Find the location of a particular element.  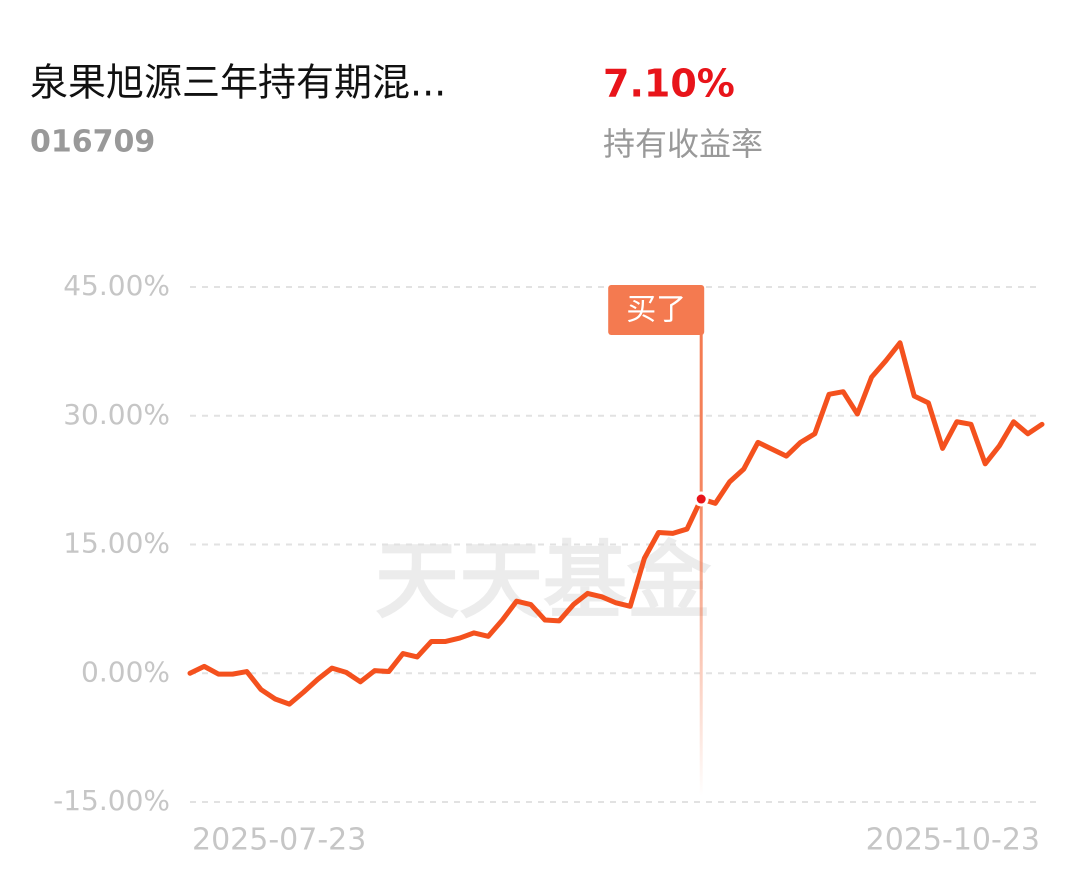

fund-code: 016709 is located at coordinates (92, 142).